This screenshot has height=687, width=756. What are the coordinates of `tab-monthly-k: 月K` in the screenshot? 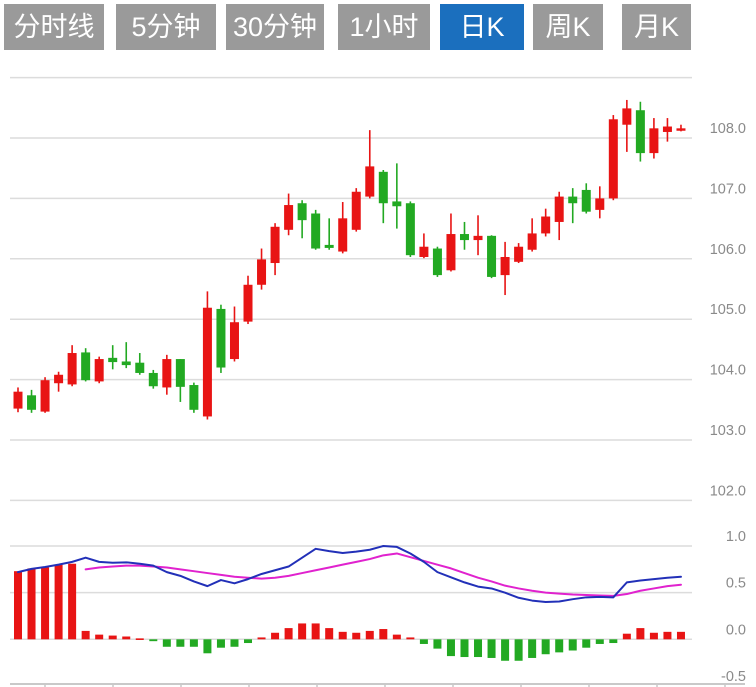 It's located at (656, 27).